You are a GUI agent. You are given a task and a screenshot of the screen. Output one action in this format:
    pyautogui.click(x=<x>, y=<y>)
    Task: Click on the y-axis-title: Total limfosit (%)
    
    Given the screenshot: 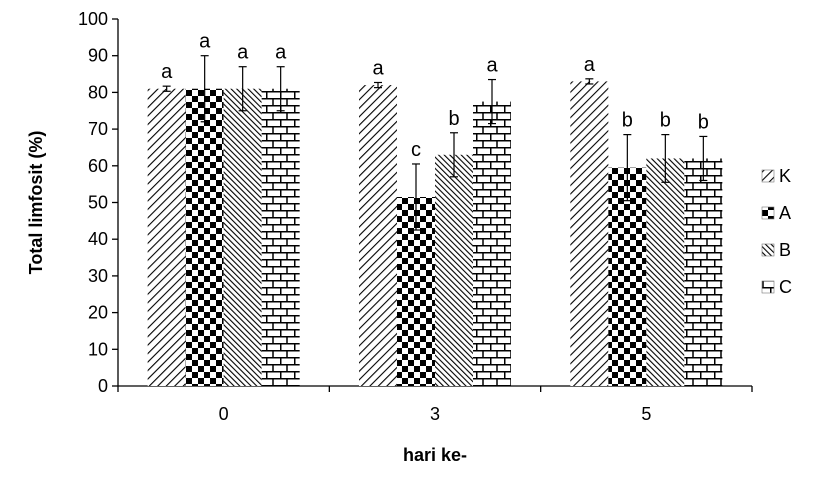 What is the action you would take?
    pyautogui.click(x=36, y=203)
    